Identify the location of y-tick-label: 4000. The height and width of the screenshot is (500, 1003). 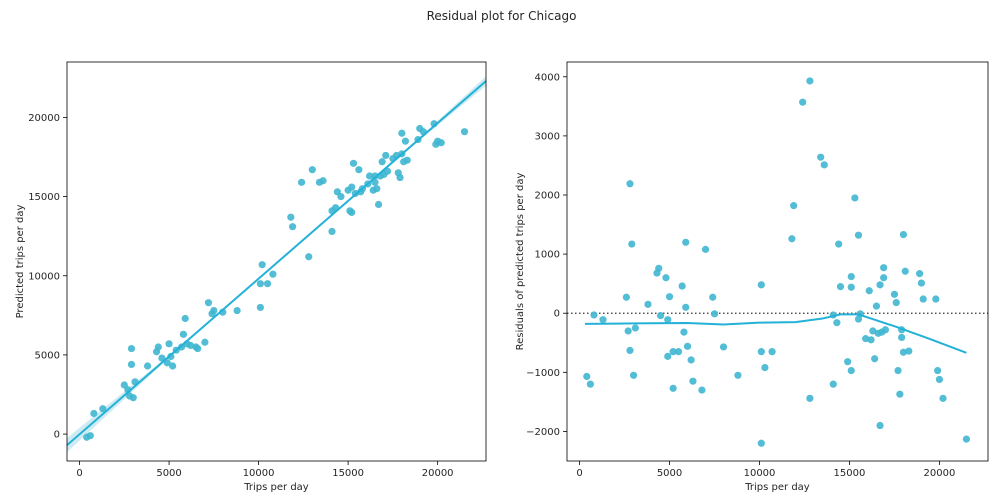
(547, 77).